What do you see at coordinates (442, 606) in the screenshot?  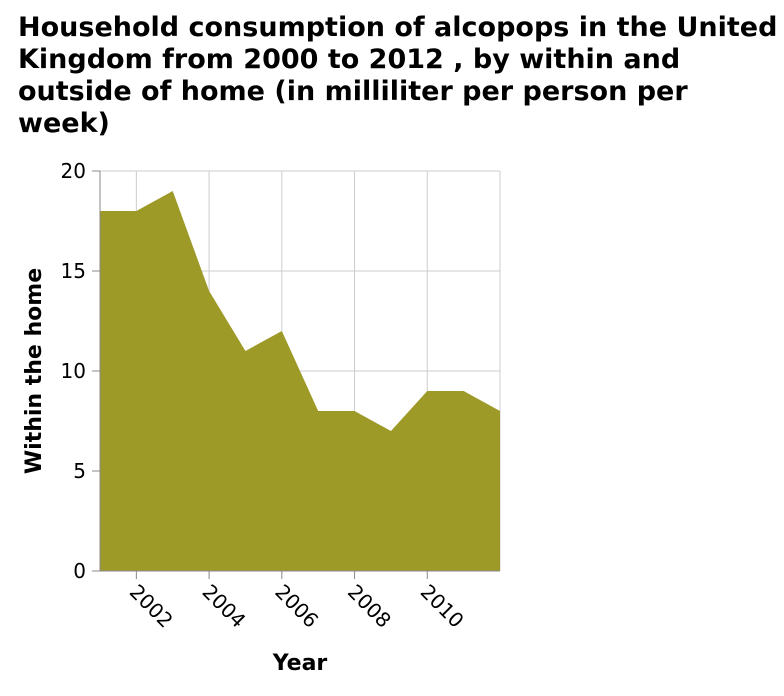 I see `x-tick-label: 2010` at bounding box center [442, 606].